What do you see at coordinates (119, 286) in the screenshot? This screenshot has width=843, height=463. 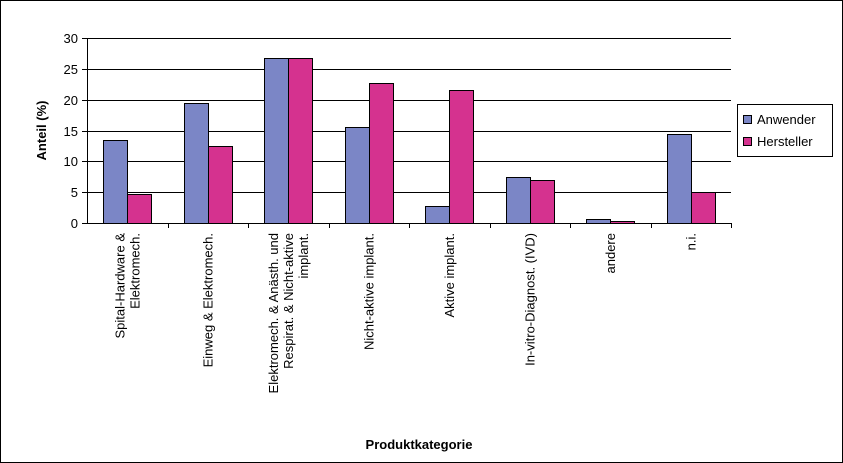 I see `category-label-line: Spital-Hardware &` at bounding box center [119, 286].